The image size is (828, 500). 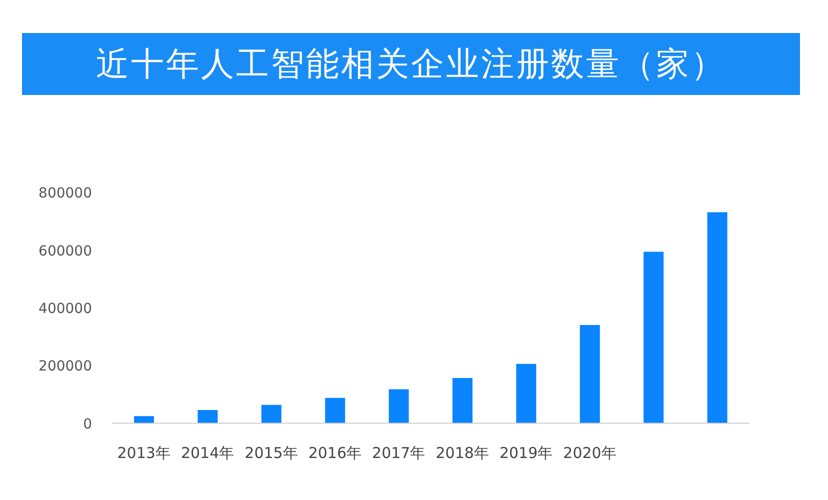 What do you see at coordinates (399, 453) in the screenshot?
I see `x-tick-label: 2017年` at bounding box center [399, 453].